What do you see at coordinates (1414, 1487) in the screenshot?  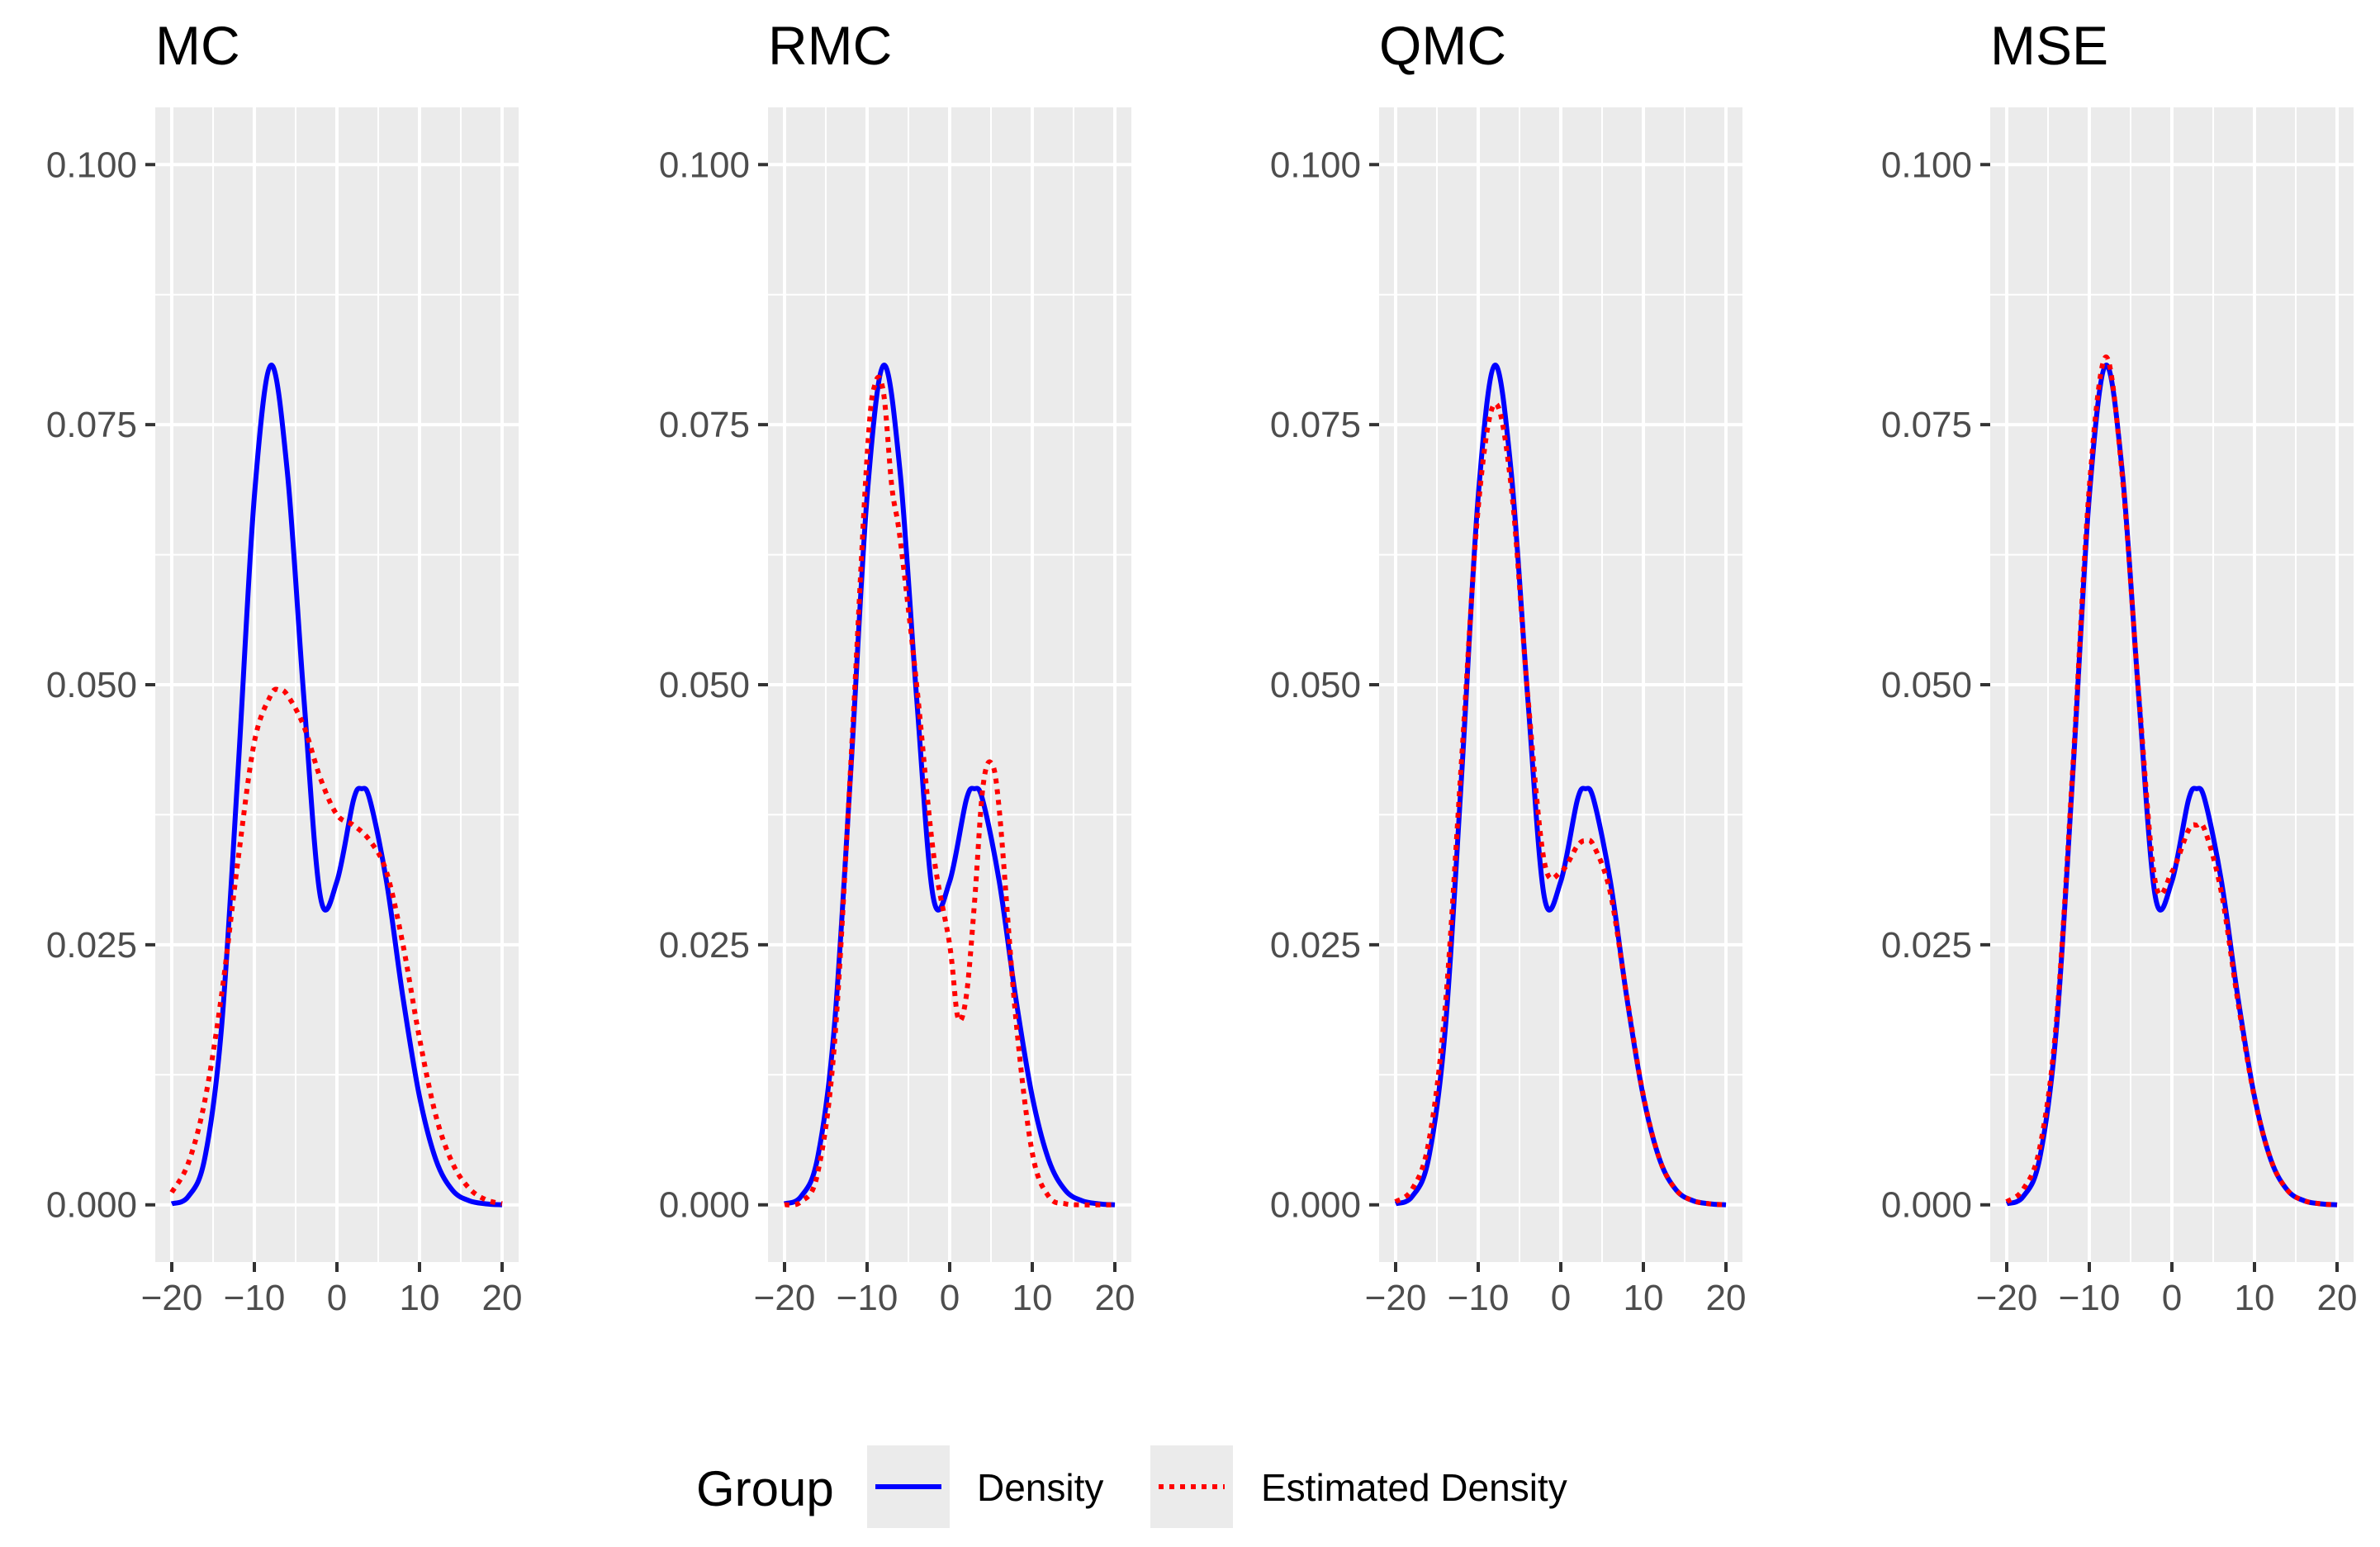 I see `legend-label-estimated-density: Estimated Density` at bounding box center [1414, 1487].